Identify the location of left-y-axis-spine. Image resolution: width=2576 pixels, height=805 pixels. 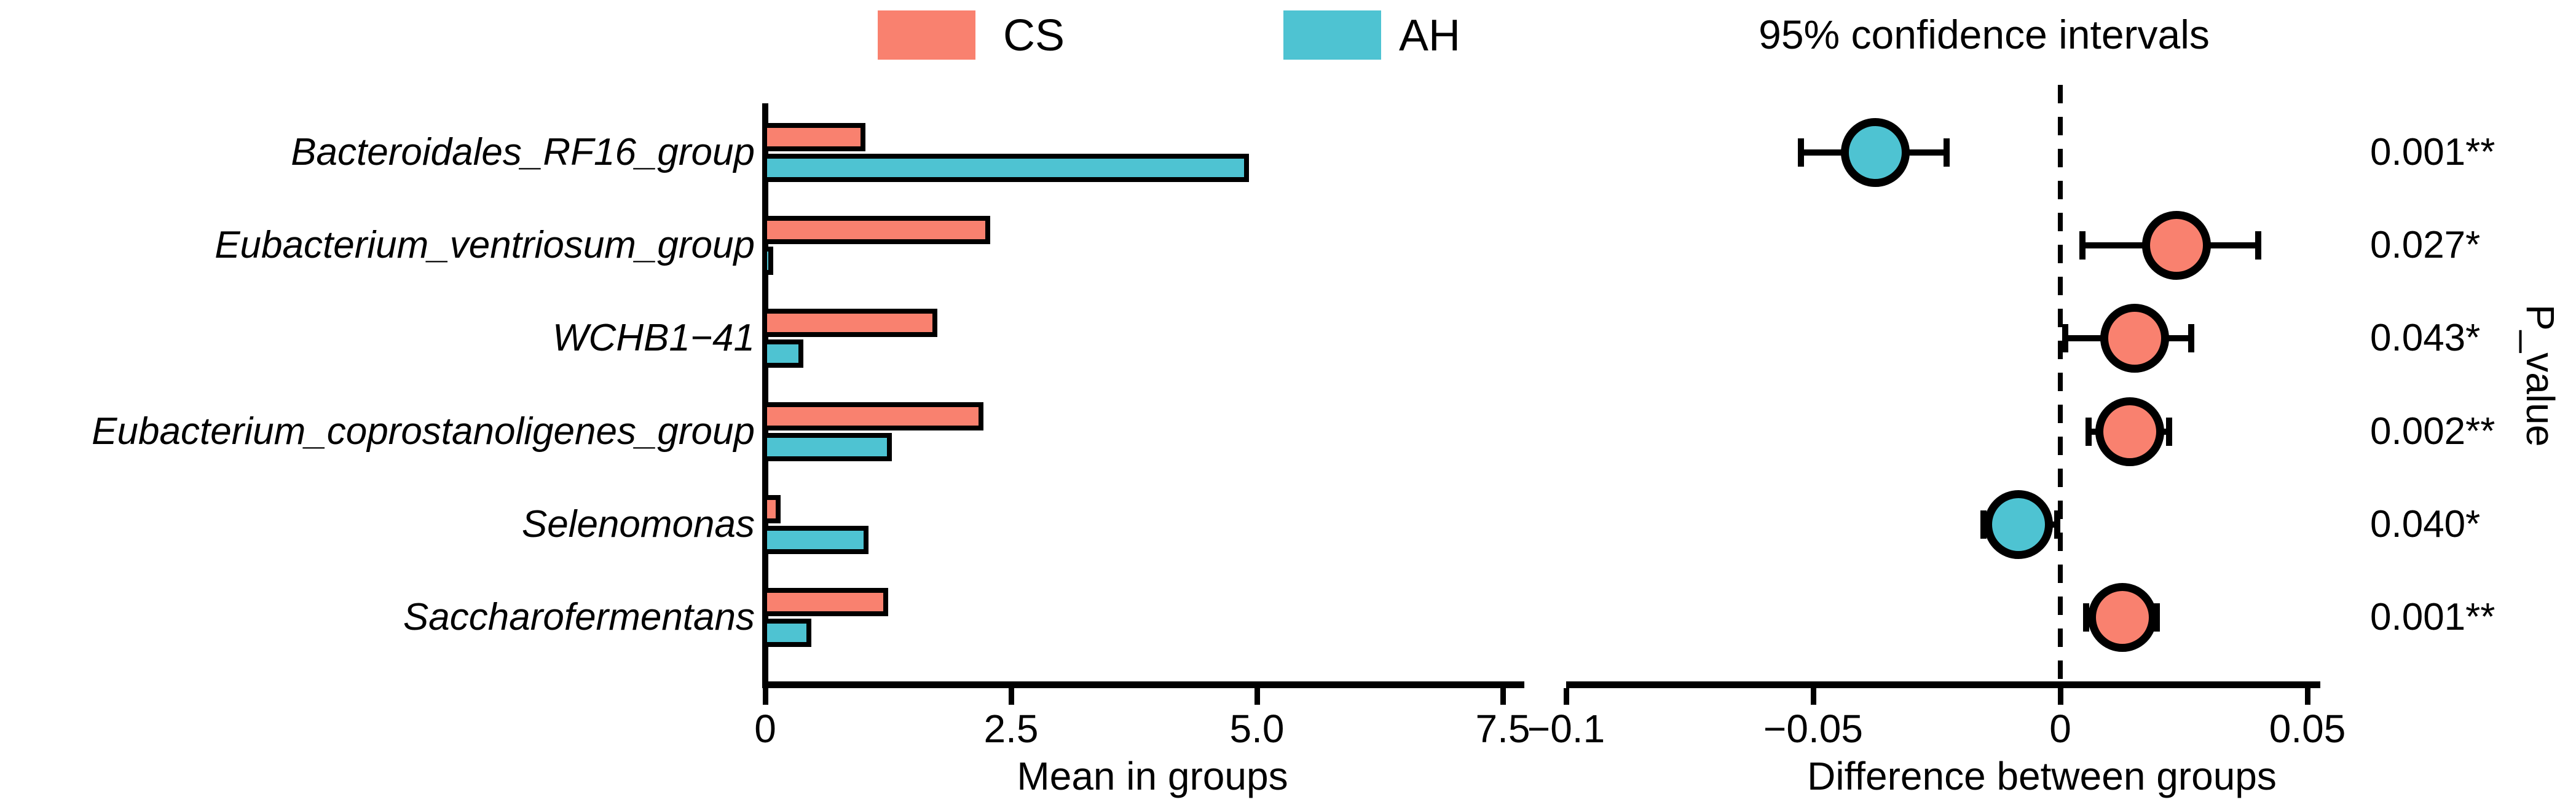
(765, 395).